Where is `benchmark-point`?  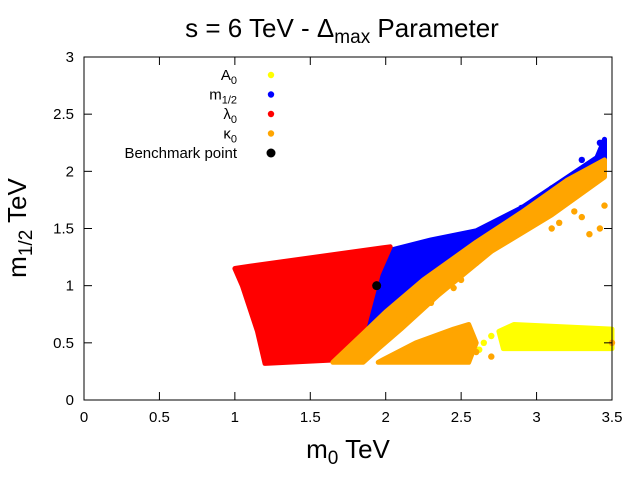
benchmark-point is located at coordinates (377, 286).